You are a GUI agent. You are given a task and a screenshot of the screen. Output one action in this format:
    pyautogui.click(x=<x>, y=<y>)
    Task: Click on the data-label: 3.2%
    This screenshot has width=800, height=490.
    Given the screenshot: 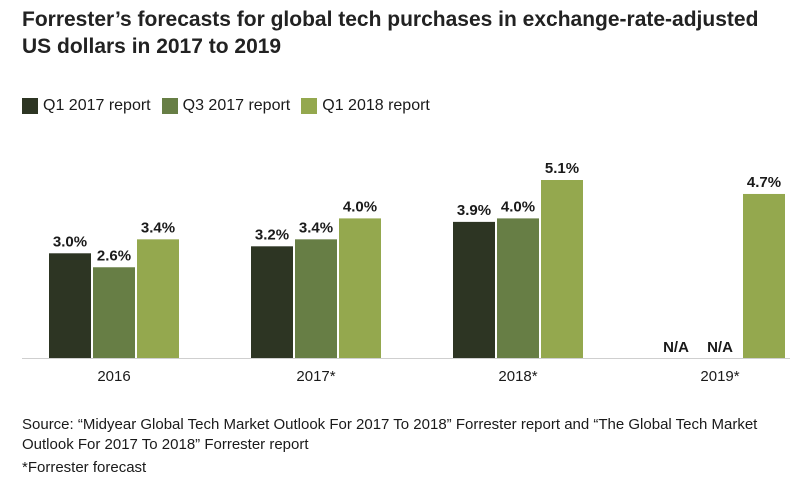 What is the action you would take?
    pyautogui.click(x=272, y=234)
    